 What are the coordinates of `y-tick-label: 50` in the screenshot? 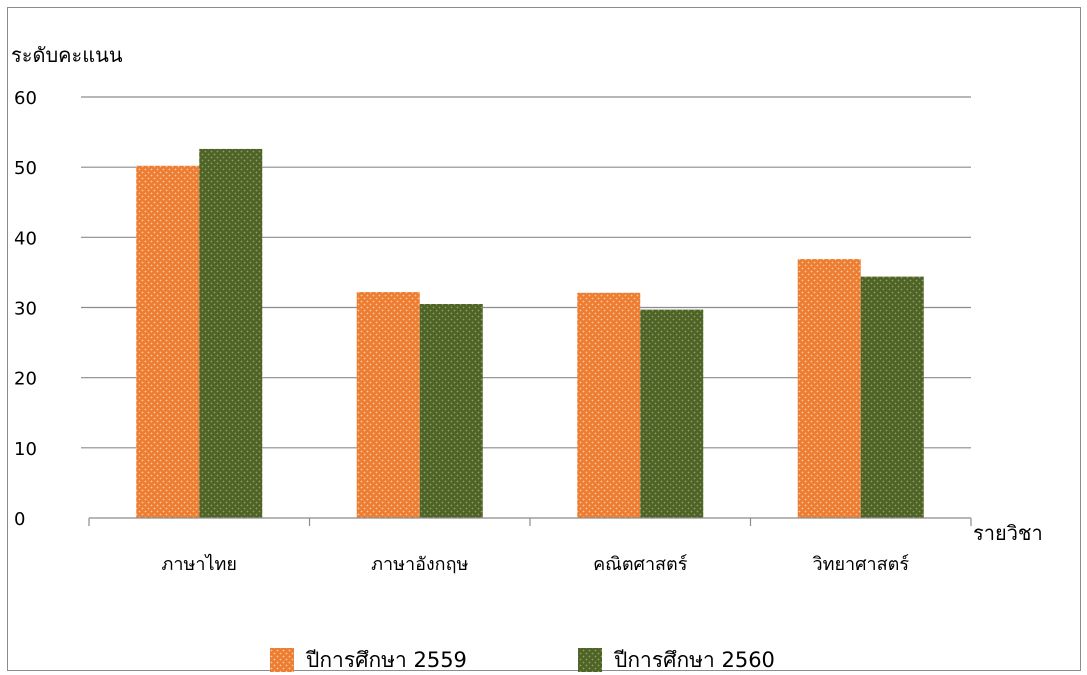 It's located at (25, 168).